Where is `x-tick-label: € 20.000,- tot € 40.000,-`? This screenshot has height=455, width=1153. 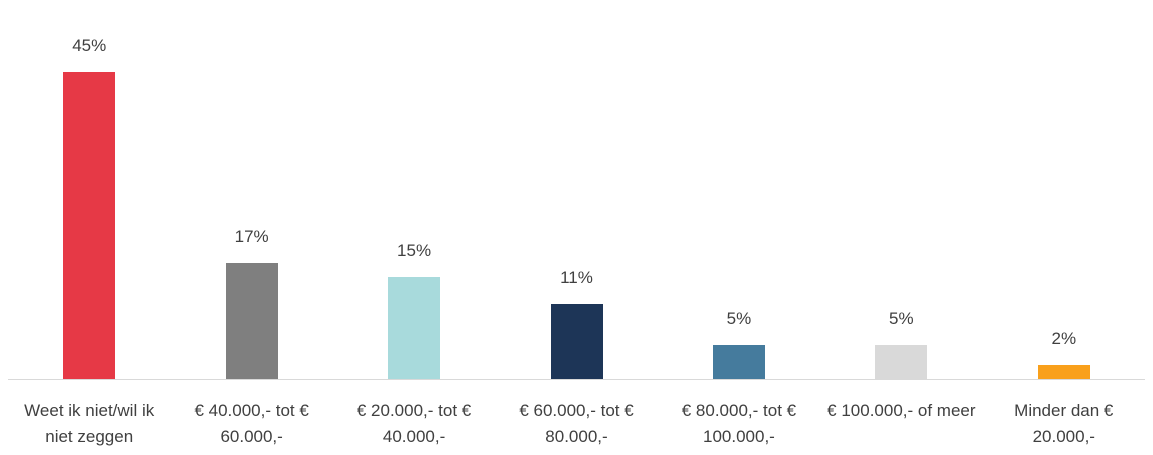
x-tick-label: € 20.000,- tot € 40.000,- is located at coordinates (414, 423).